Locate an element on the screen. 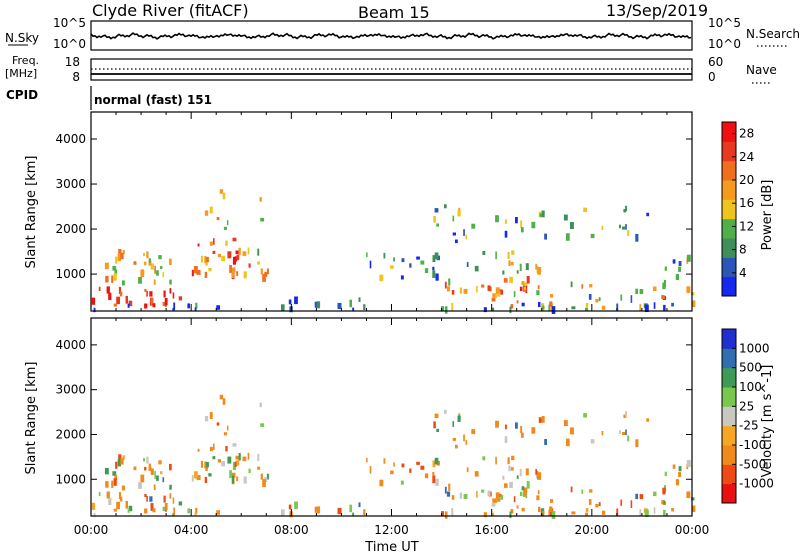 Image resolution: width=800 pixels, height=554 pixels. x-axis-labels: 00:00 04:00 08:00 12:00 16:00 20:00 00:00 is located at coordinates (392, 530).